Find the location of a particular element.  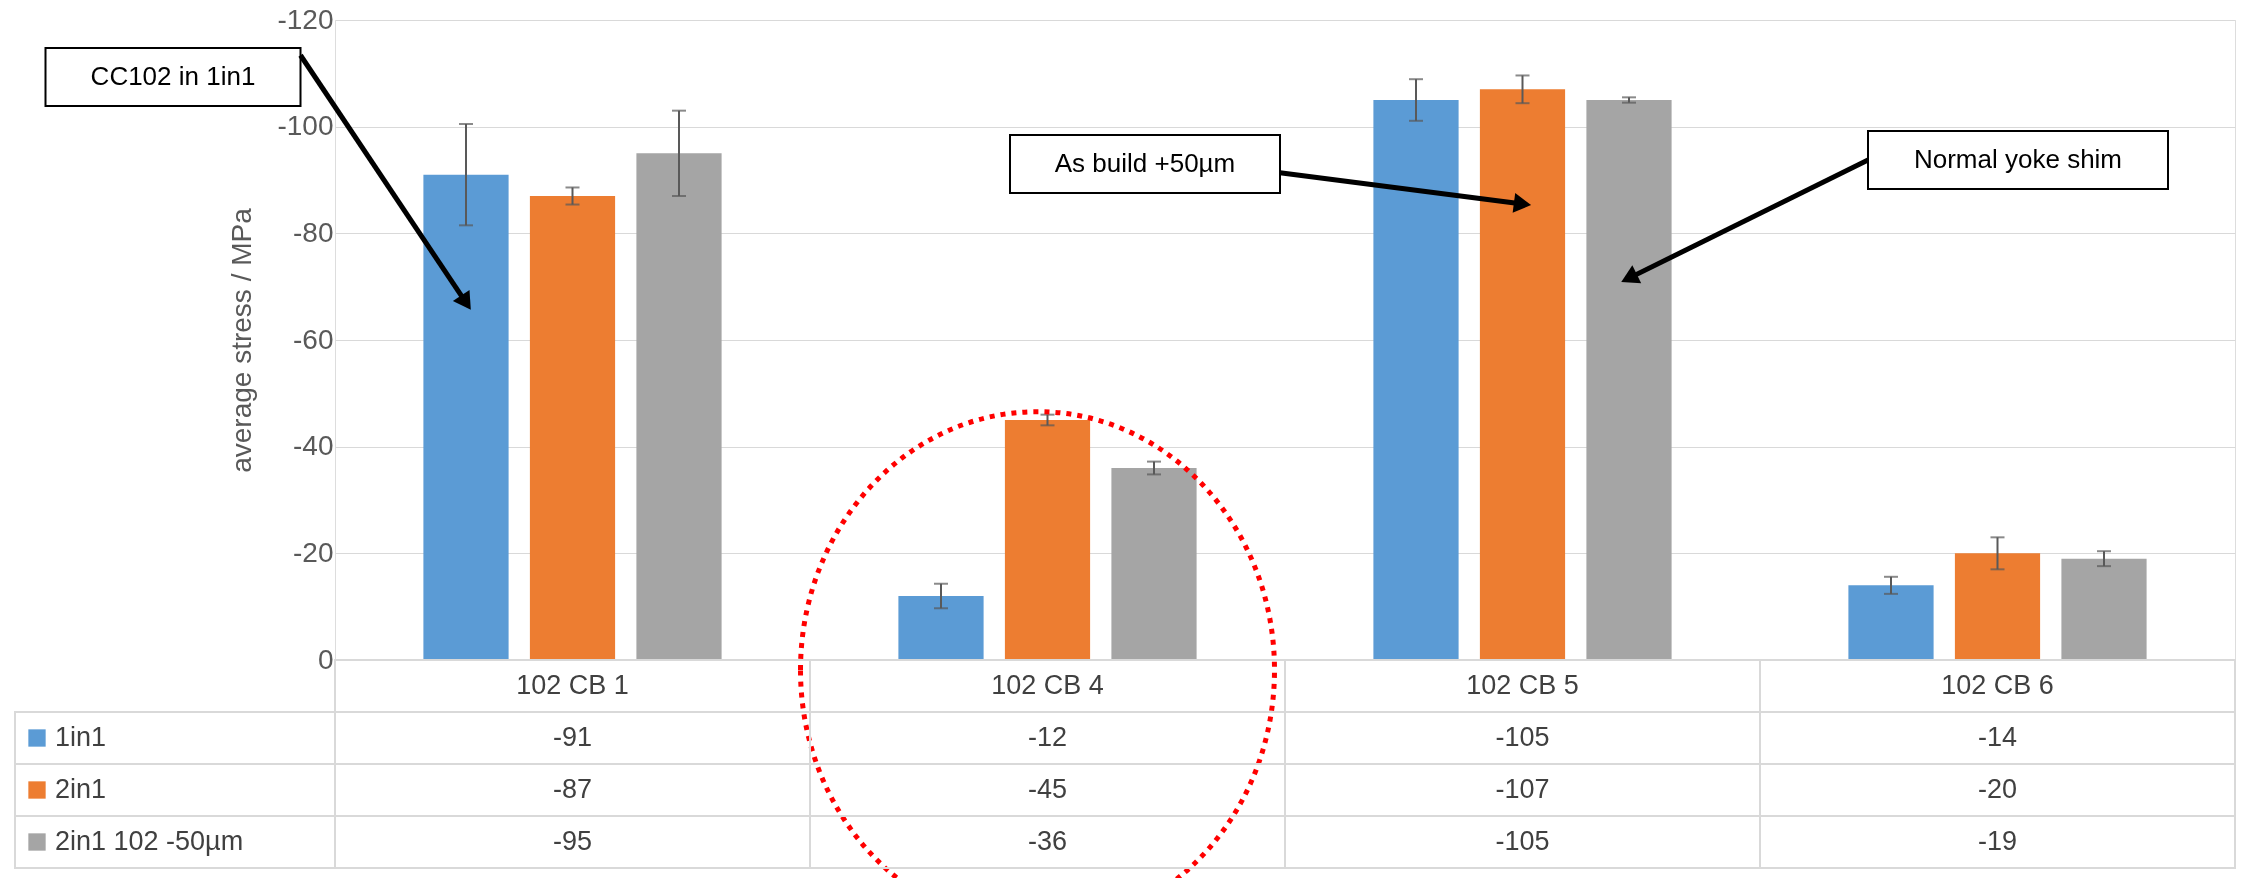

y-tick-label: -40 is located at coordinates (313, 446).